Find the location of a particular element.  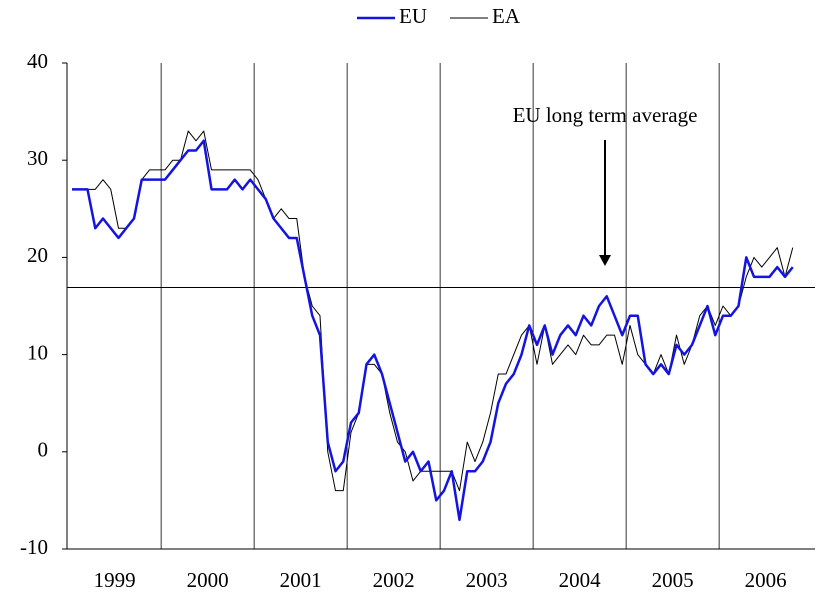

y-tick-label: 30 is located at coordinates (37, 158).